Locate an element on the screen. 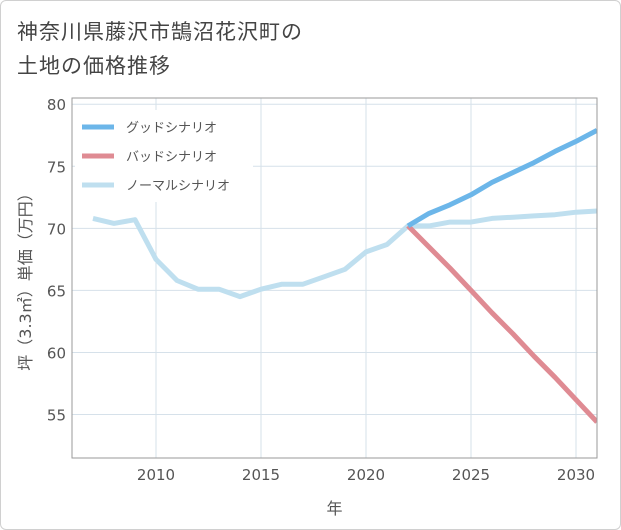  y-tick-label: 70 is located at coordinates (56, 229).